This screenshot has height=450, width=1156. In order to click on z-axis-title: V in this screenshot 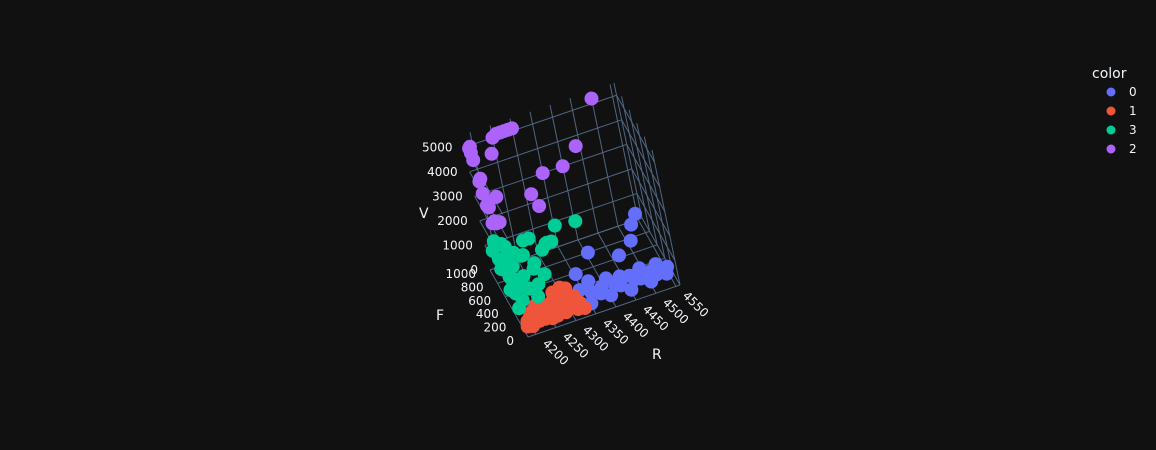, I will do `click(424, 214)`.